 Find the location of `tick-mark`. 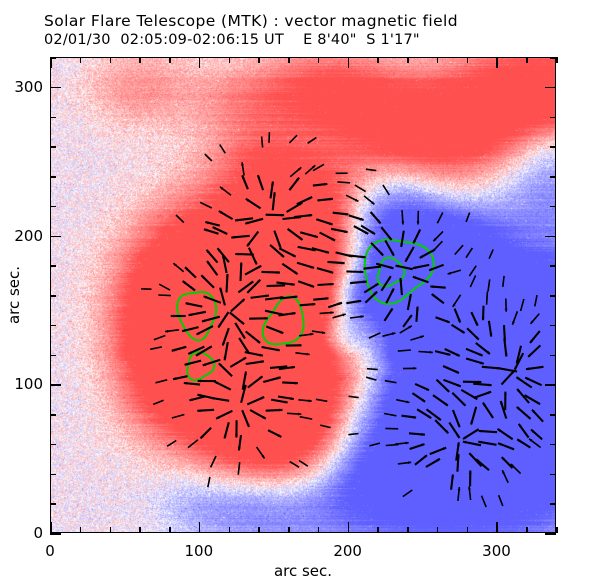

tick-mark is located at coordinates (557, 530).